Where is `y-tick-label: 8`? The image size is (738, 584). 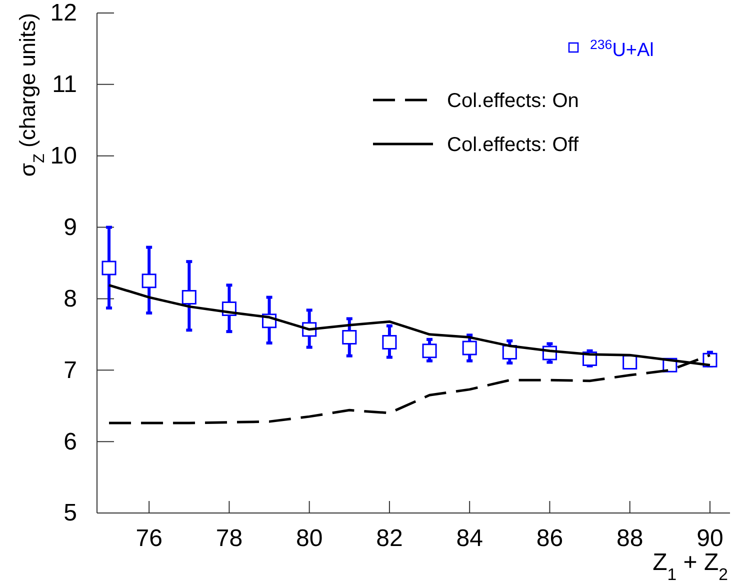 y-tick-label: 8 is located at coordinates (70, 298).